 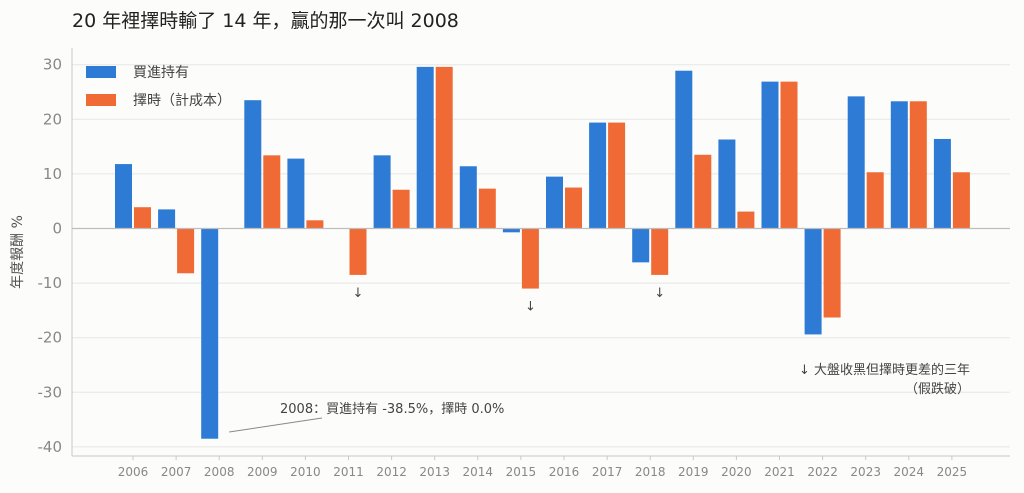 What do you see at coordinates (918, 165) in the screenshot?
I see `bar-timing-2024` at bounding box center [918, 165].